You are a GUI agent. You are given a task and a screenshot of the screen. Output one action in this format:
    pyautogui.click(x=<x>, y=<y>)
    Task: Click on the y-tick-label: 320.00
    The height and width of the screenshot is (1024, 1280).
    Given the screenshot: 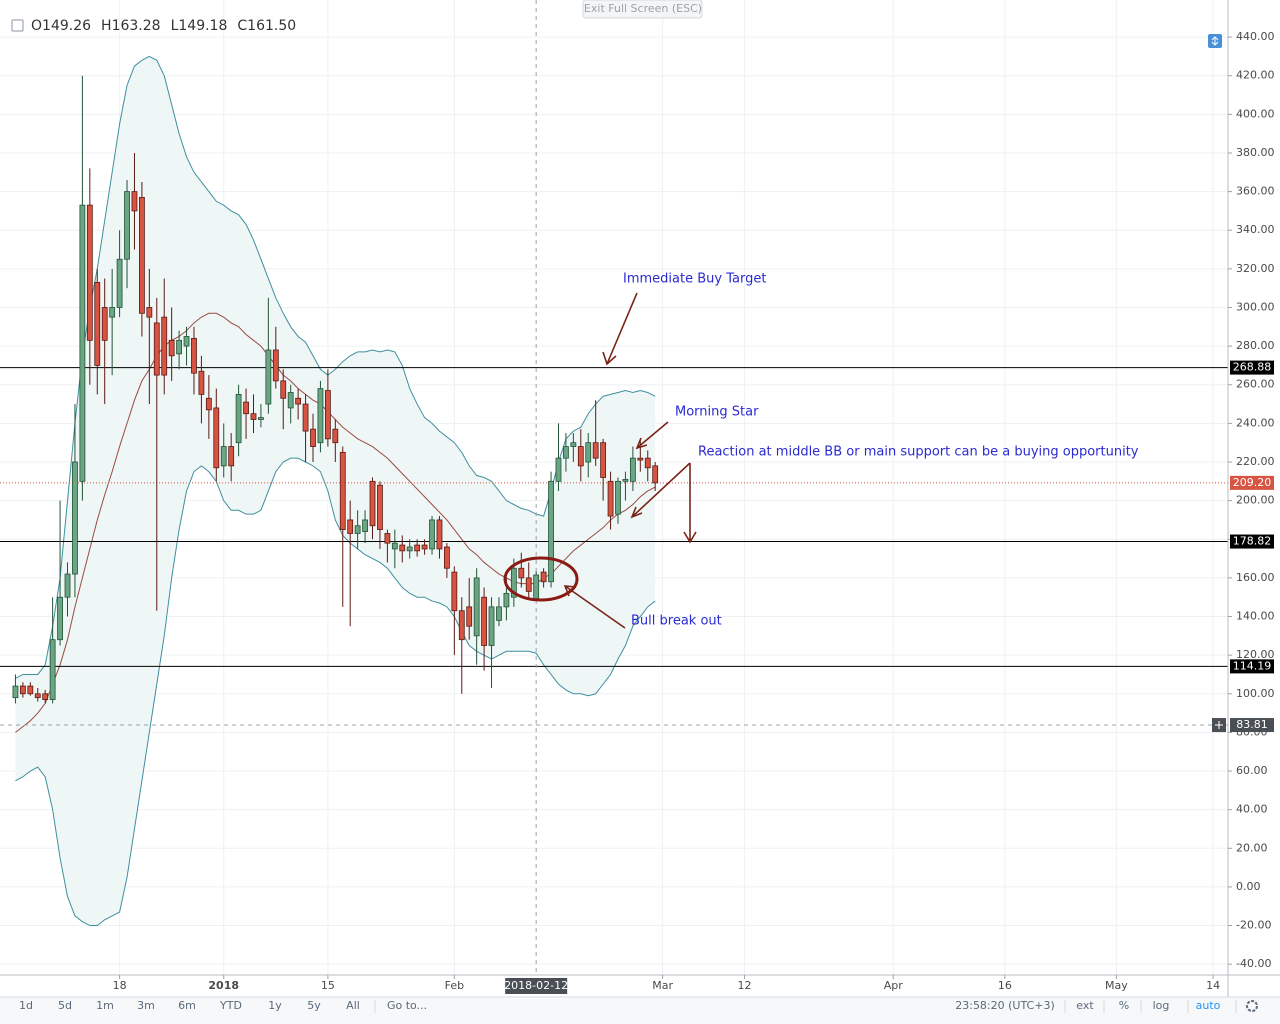 What is the action you would take?
    pyautogui.click(x=1255, y=268)
    